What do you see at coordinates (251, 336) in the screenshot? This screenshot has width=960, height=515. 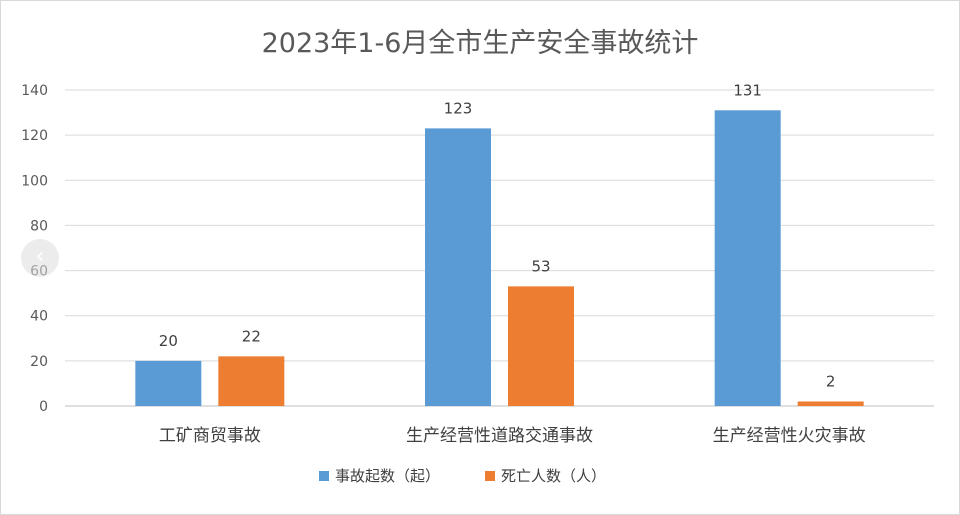 I see `data-label: 22` at bounding box center [251, 336].